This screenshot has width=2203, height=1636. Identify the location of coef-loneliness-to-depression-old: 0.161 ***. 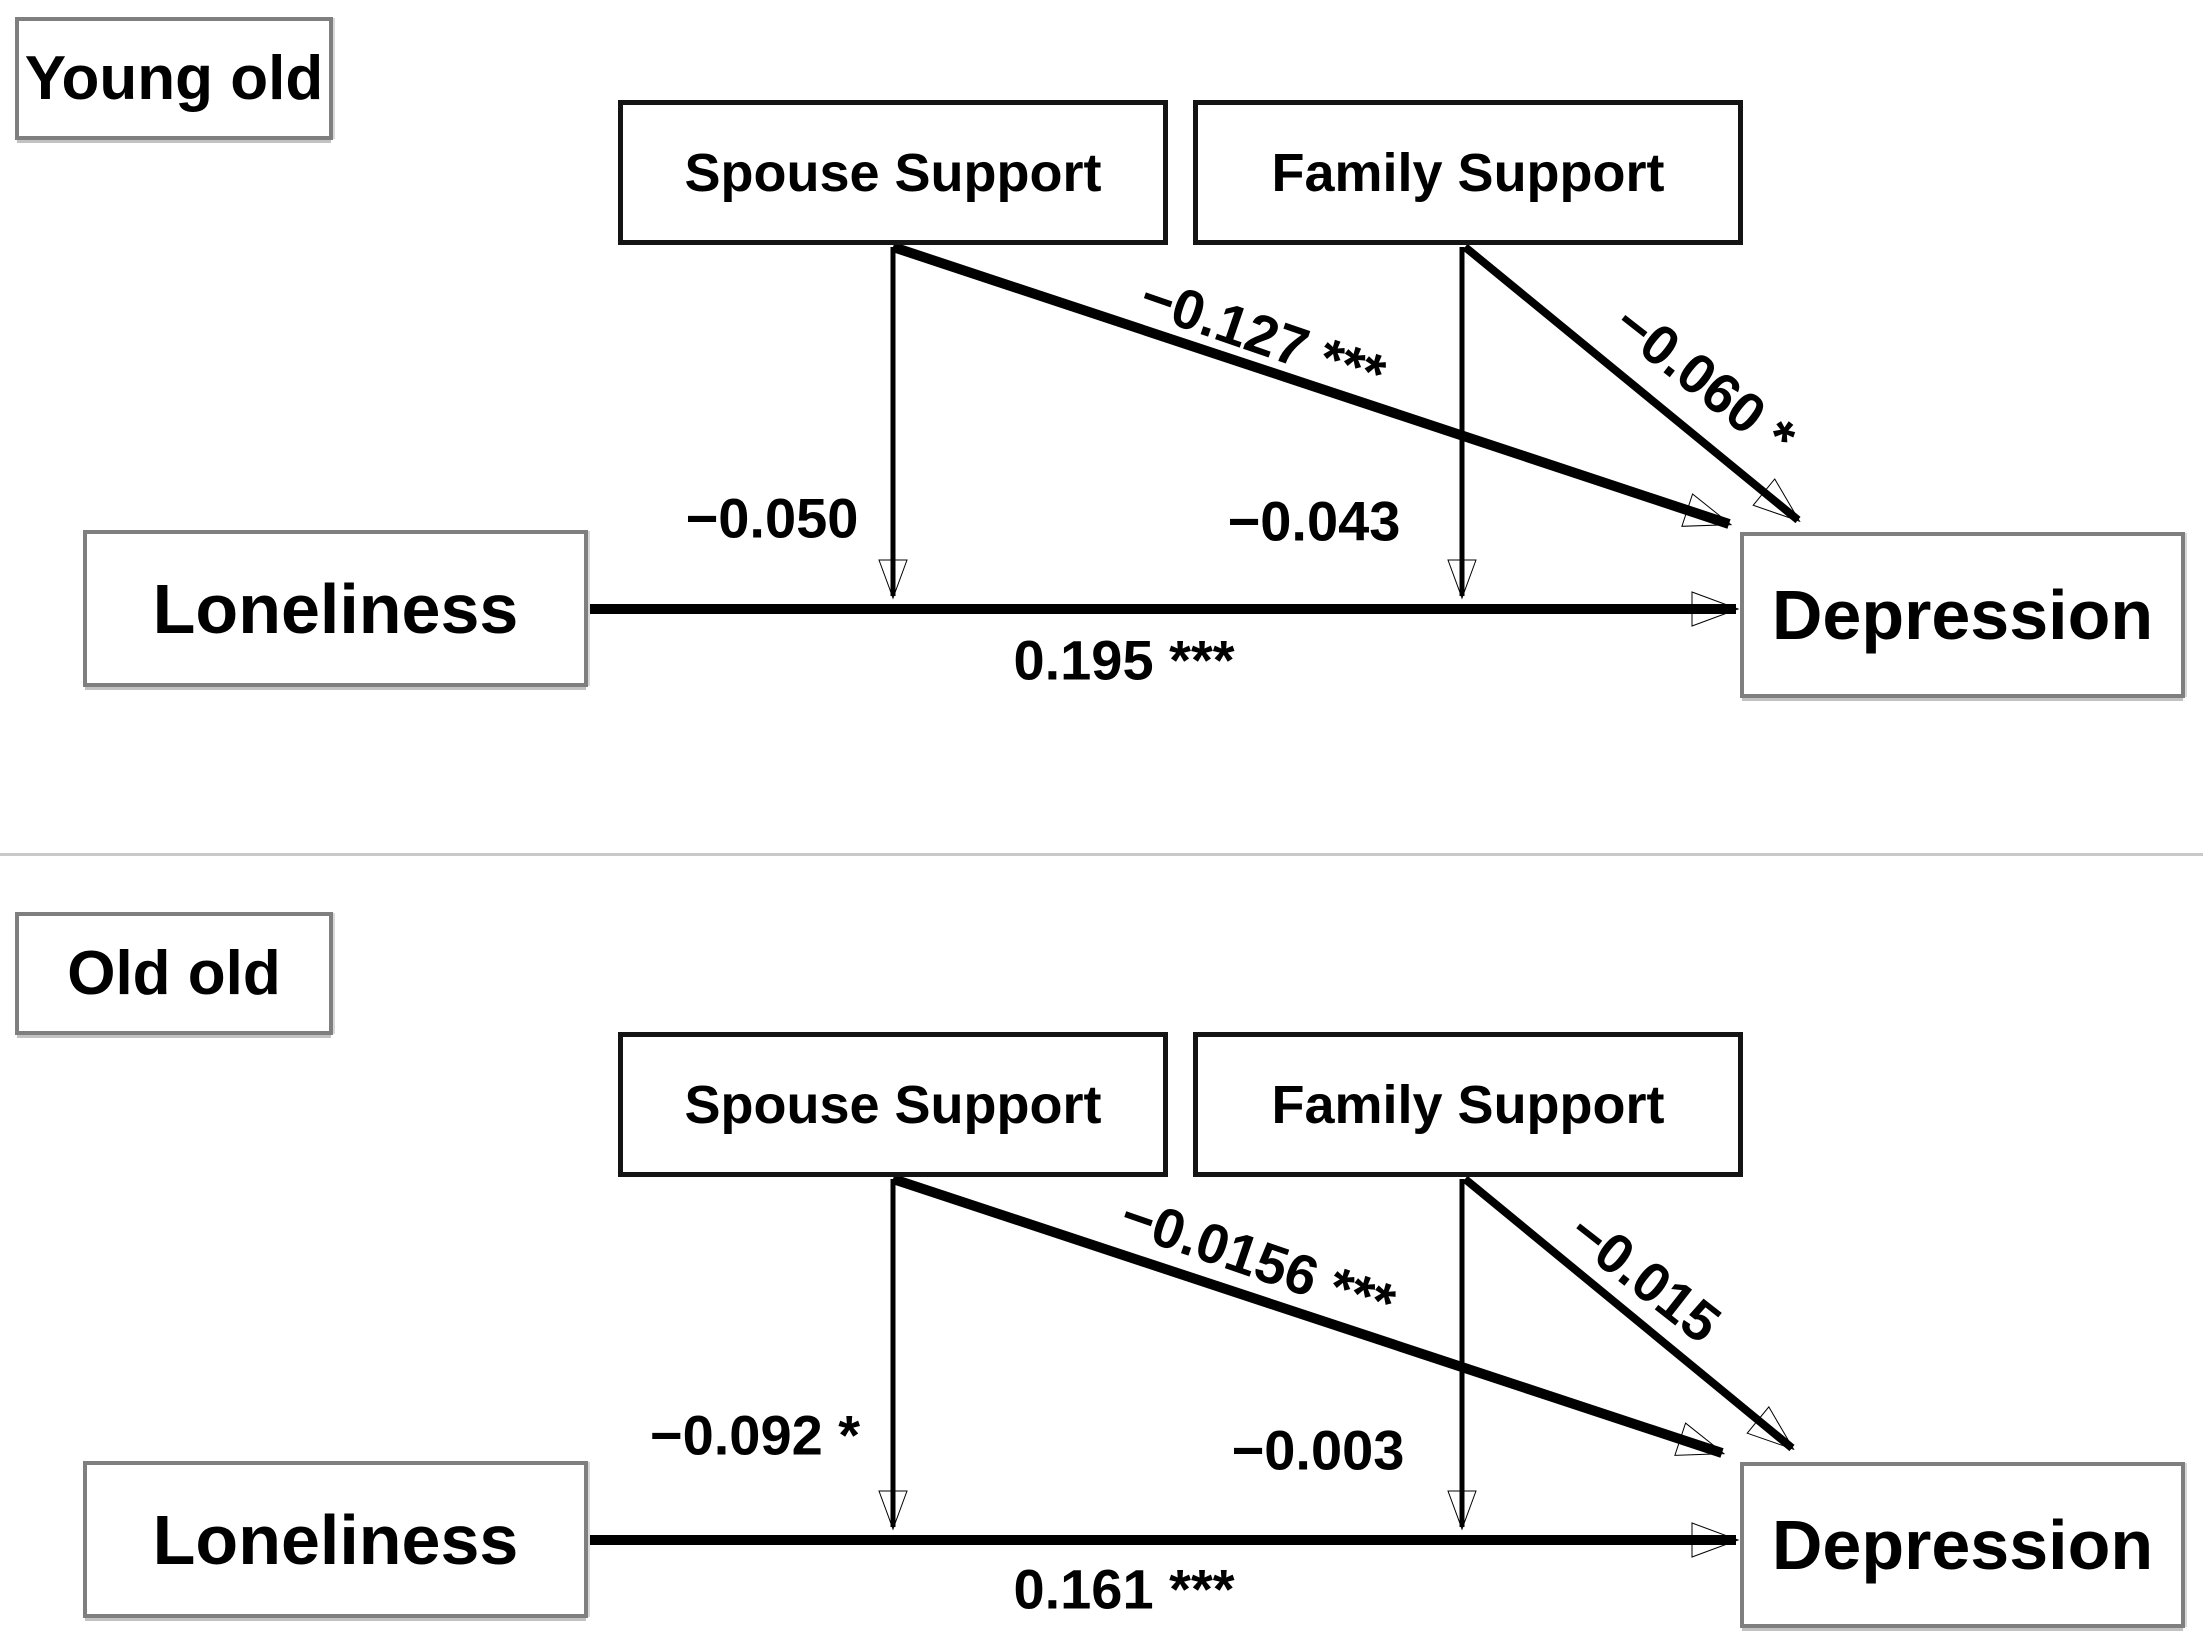
(1124, 1589).